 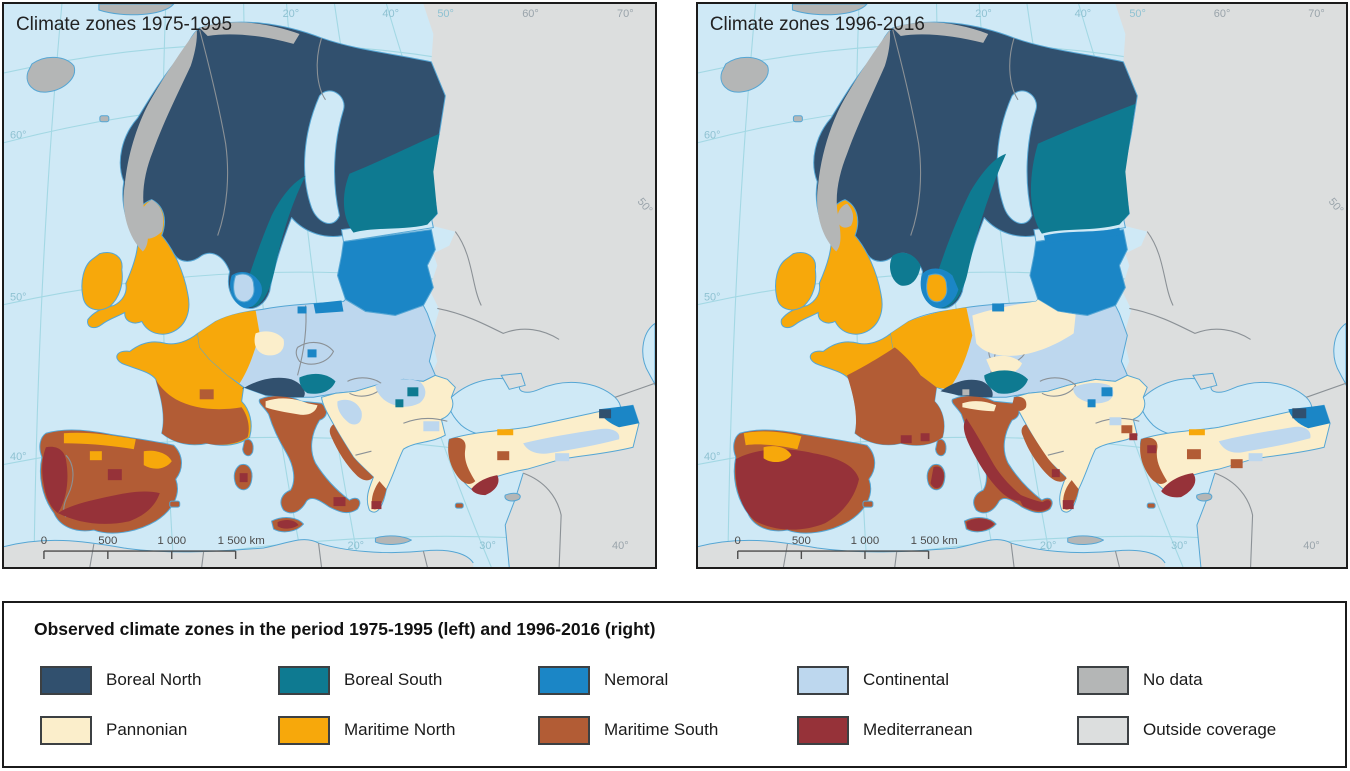 What do you see at coordinates (906, 679) in the screenshot?
I see `legend-label: Continental` at bounding box center [906, 679].